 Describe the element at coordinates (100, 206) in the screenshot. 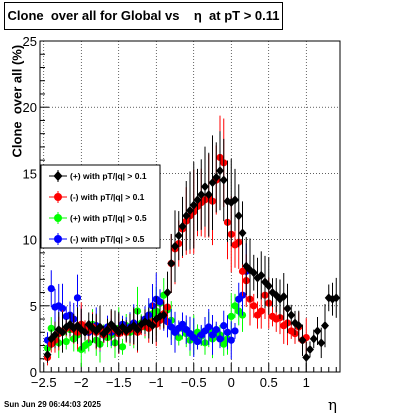

I see `legend-box` at that location.